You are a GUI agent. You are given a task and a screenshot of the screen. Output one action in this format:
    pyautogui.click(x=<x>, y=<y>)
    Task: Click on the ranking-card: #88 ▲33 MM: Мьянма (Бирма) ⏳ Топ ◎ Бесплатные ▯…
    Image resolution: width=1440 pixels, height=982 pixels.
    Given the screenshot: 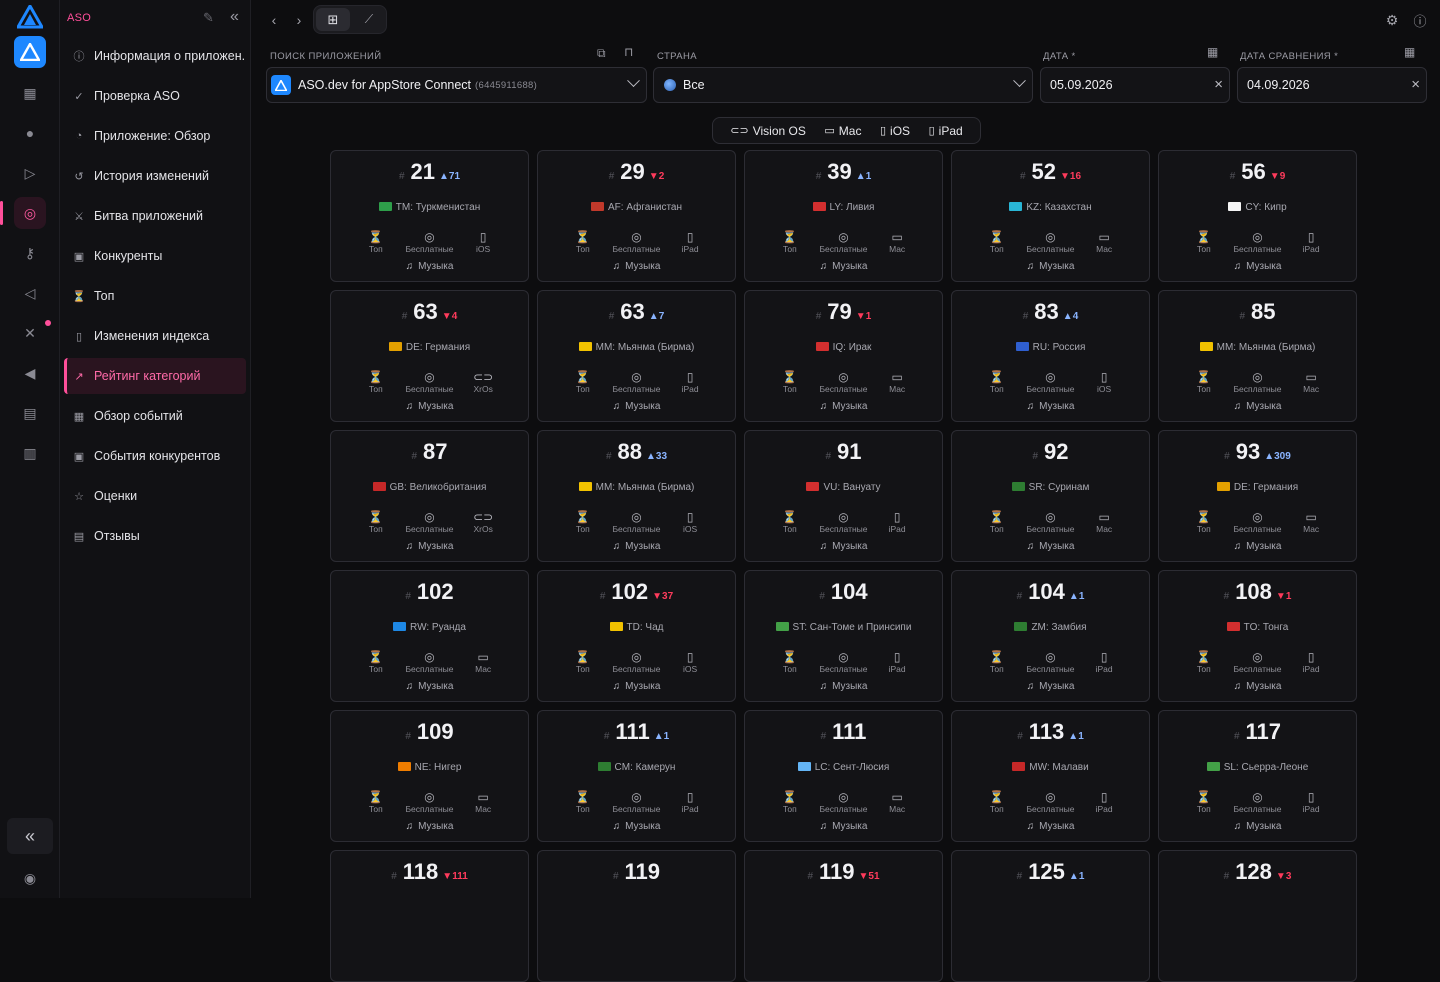 What is the action you would take?
    pyautogui.click(x=636, y=496)
    